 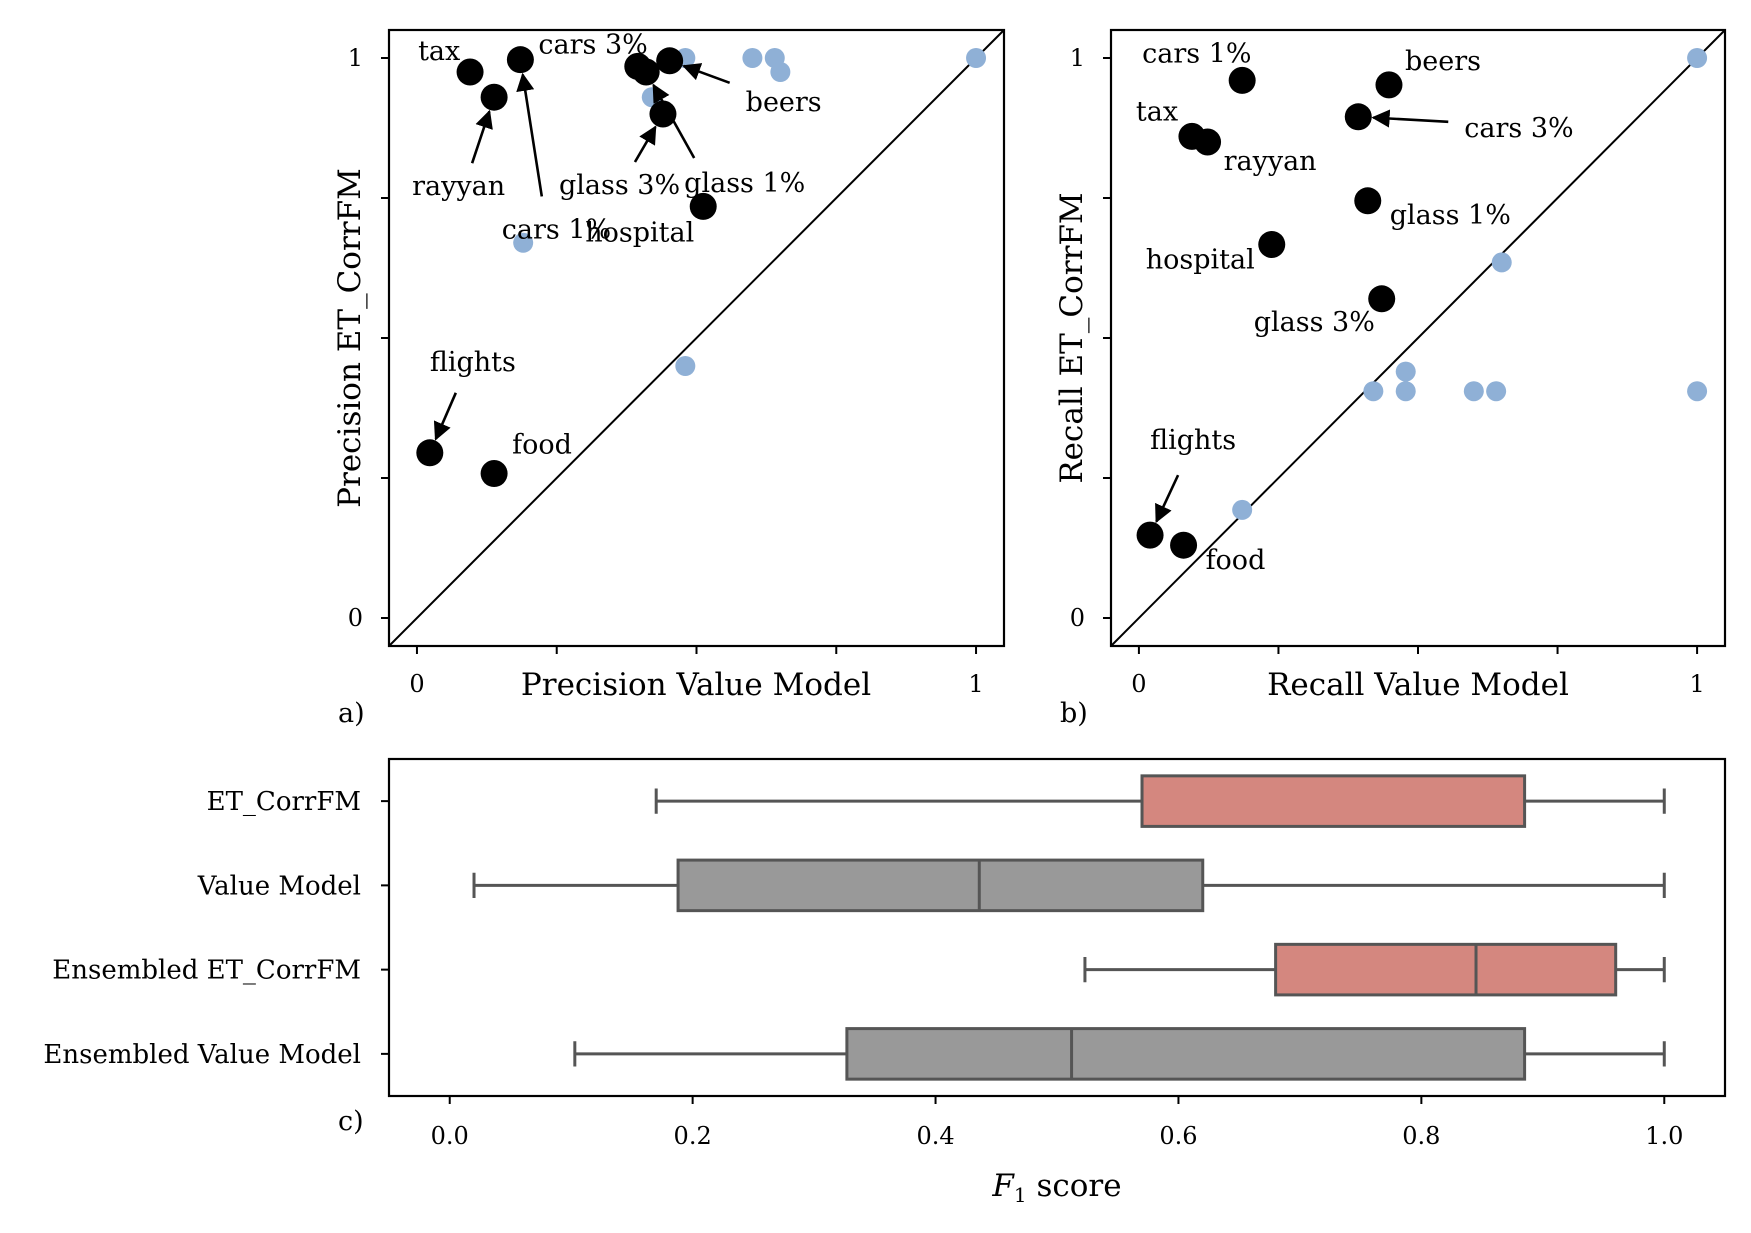 I want to click on x-tick-label: 0.0, so click(x=450, y=1136).